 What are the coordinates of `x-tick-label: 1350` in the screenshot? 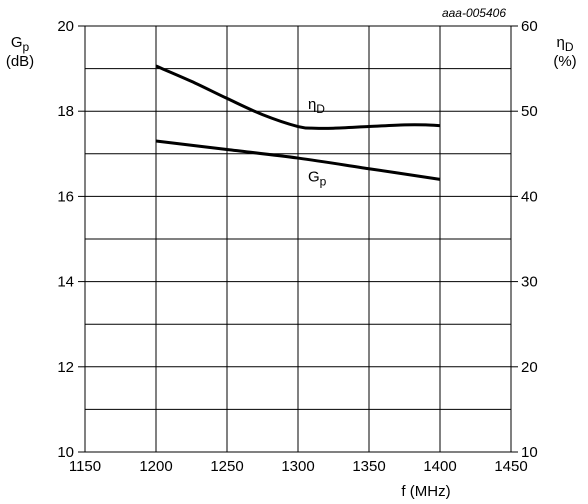 It's located at (368, 466).